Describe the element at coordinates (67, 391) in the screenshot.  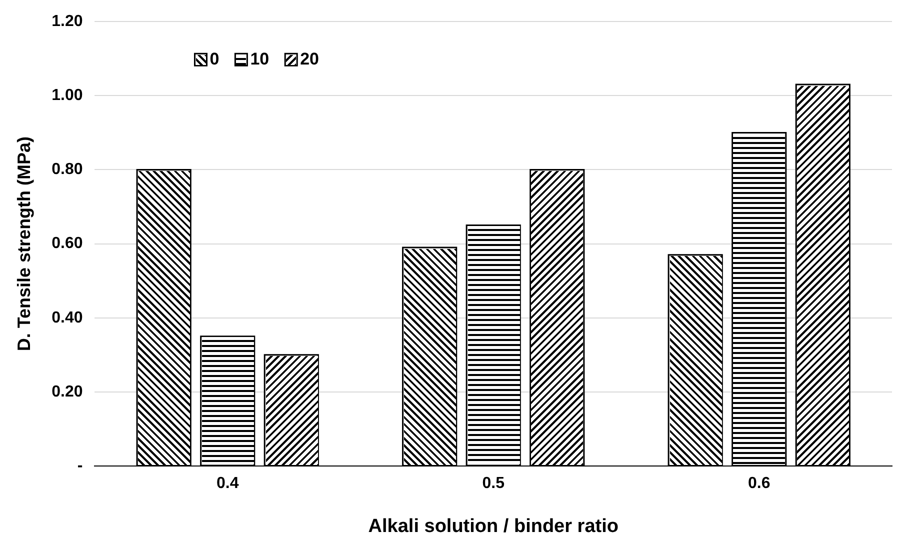
I see `y-tick-label: 0.20` at that location.